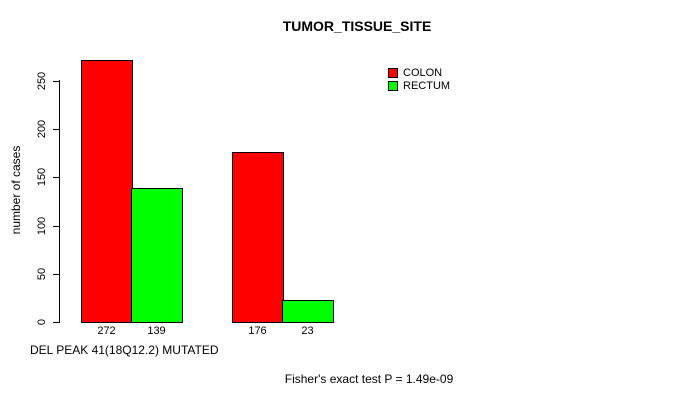  Describe the element at coordinates (157, 255) in the screenshot. I see `bar-rectum-group1` at that location.